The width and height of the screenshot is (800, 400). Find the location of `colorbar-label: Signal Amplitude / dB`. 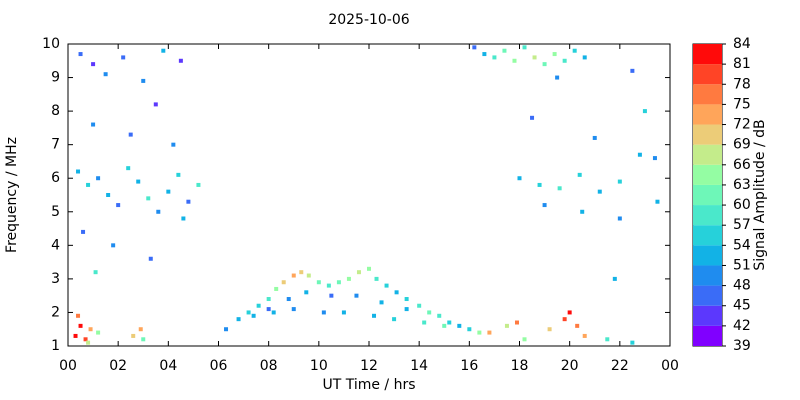

colorbar-label: Signal Amplitude / dB is located at coordinates (760, 194).